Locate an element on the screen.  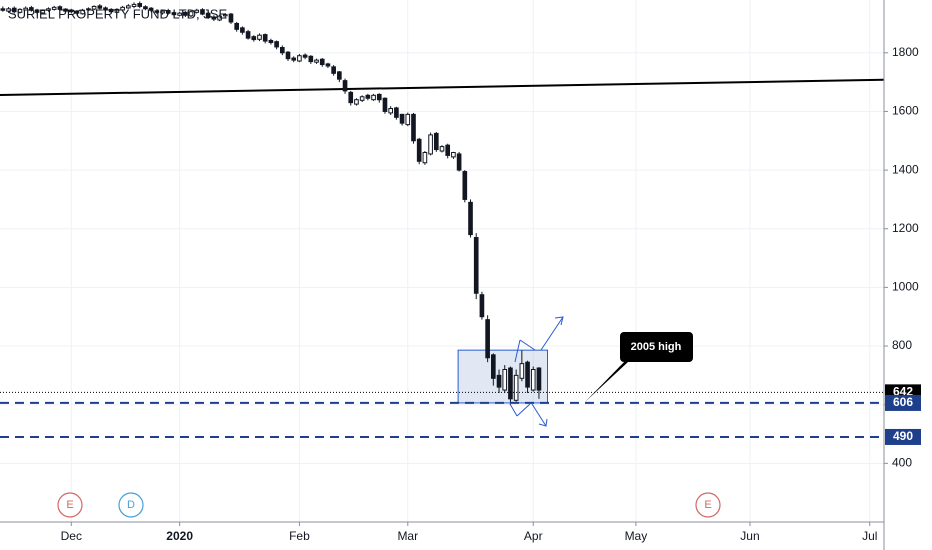
x-tick-label: 2020 is located at coordinates (179, 536).